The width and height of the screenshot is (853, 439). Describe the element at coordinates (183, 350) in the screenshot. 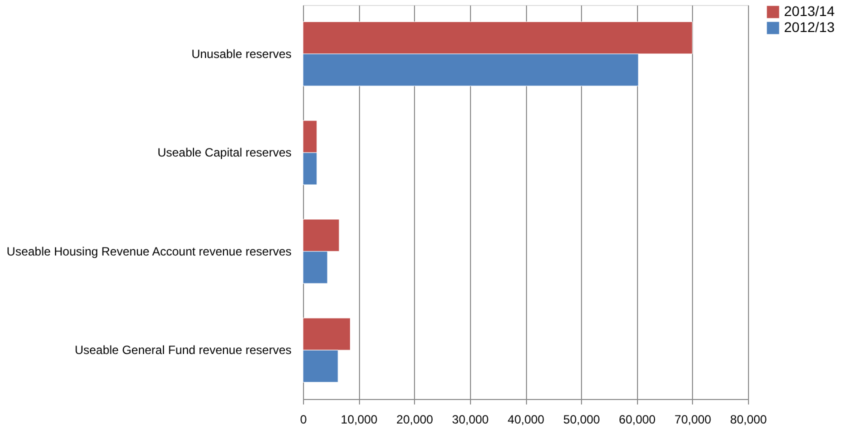

I see `y-tick-label: Useable General Fund revenue reserves` at that location.